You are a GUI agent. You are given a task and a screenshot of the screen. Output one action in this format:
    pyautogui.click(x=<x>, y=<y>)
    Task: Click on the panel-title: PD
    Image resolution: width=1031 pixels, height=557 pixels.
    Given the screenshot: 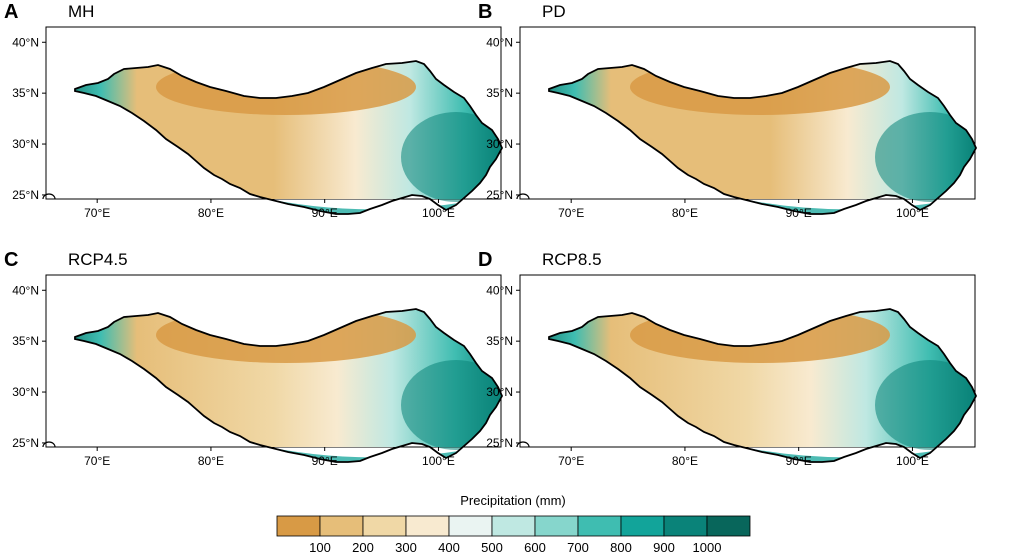 What is the action you would take?
    pyautogui.click(x=554, y=11)
    